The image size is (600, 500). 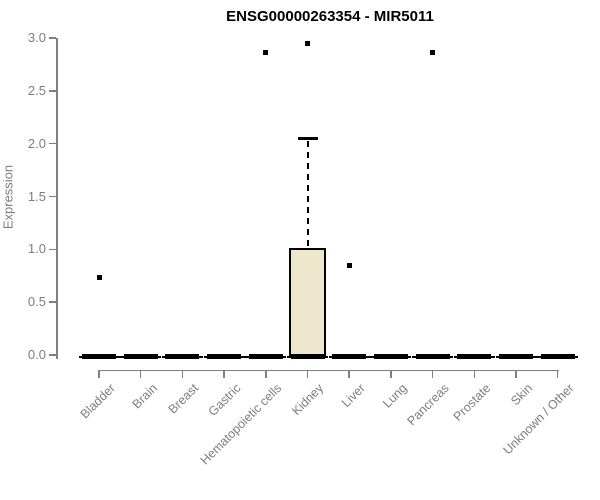 What do you see at coordinates (307, 195) in the screenshot?
I see `upper-whisker` at bounding box center [307, 195].